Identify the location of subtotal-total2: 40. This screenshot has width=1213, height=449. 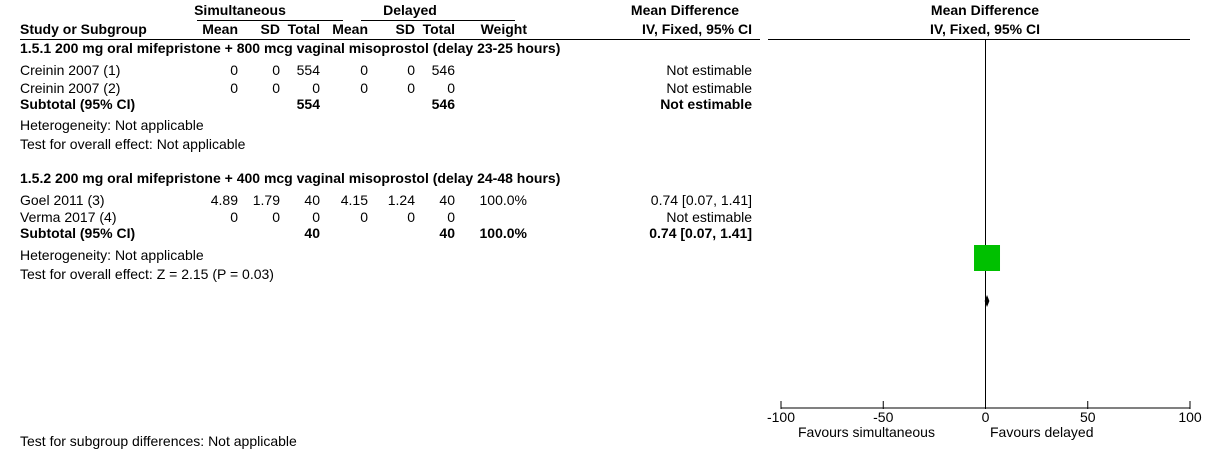
(447, 233).